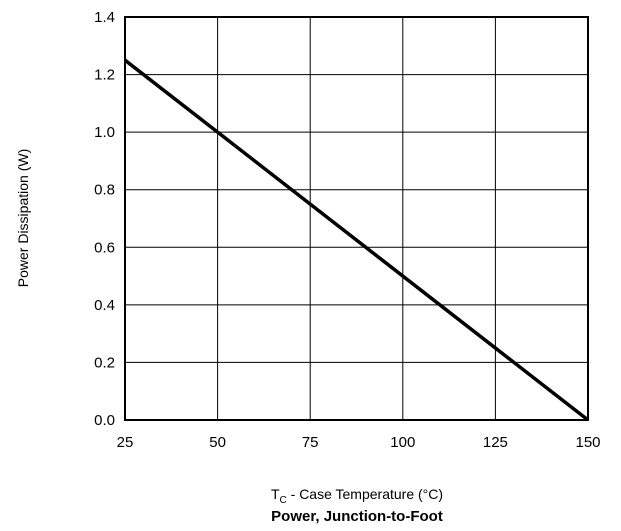 The image size is (621, 531). Describe the element at coordinates (359, 442) in the screenshot. I see `x-tick-labels: 25 50 75 100 125 150` at that location.